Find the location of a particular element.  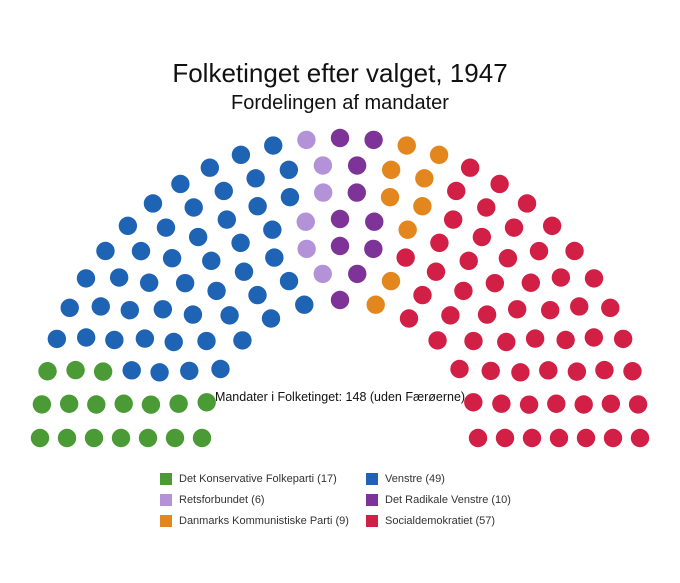

legend-label: Det Radikale Venstre (10) is located at coordinates (448, 500).